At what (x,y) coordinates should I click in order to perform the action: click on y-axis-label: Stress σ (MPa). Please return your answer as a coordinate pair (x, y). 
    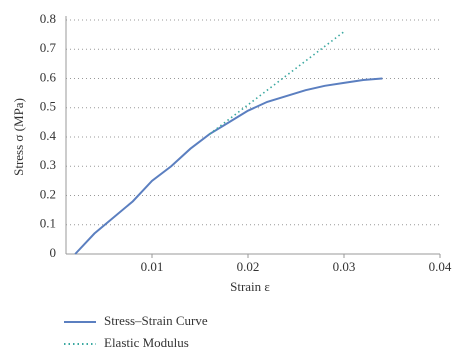
    Looking at the image, I should click on (18, 137).